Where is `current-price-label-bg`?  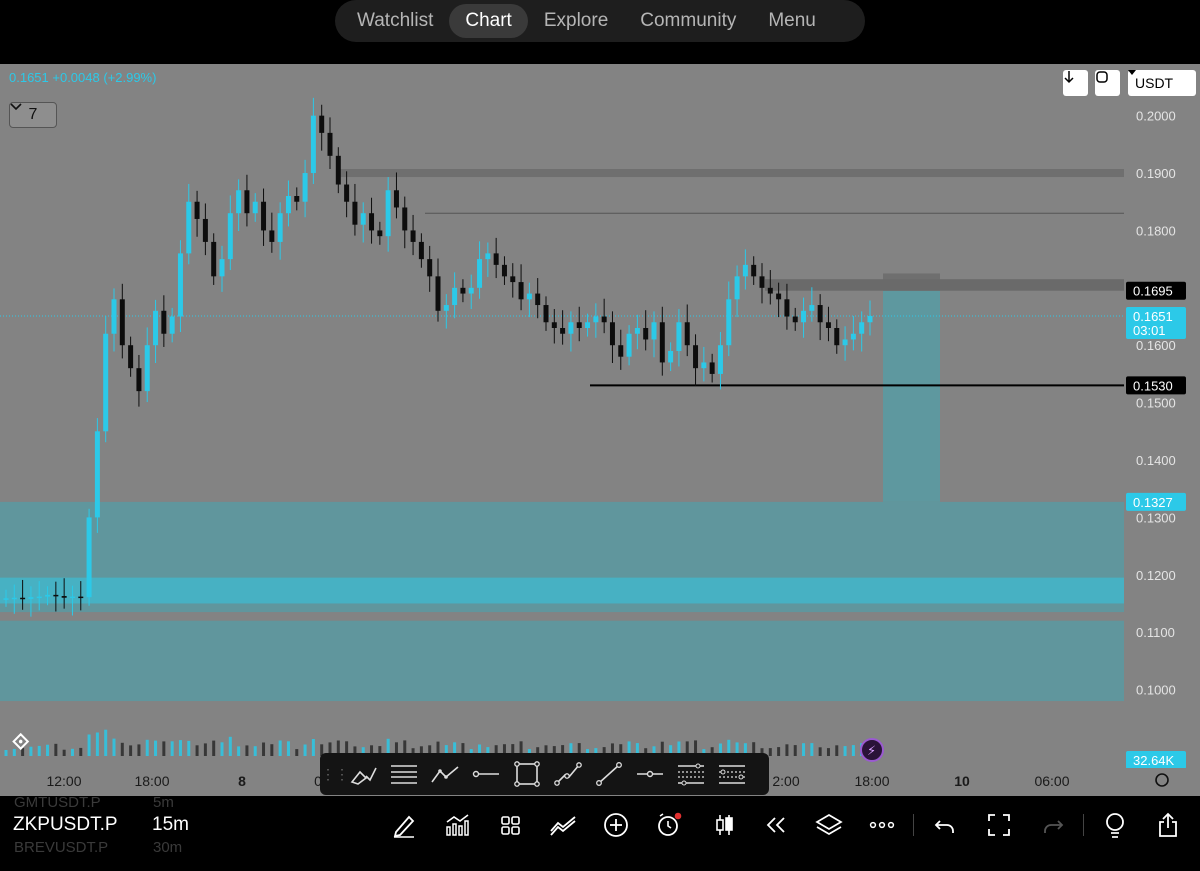 current-price-label-bg is located at coordinates (1156, 322).